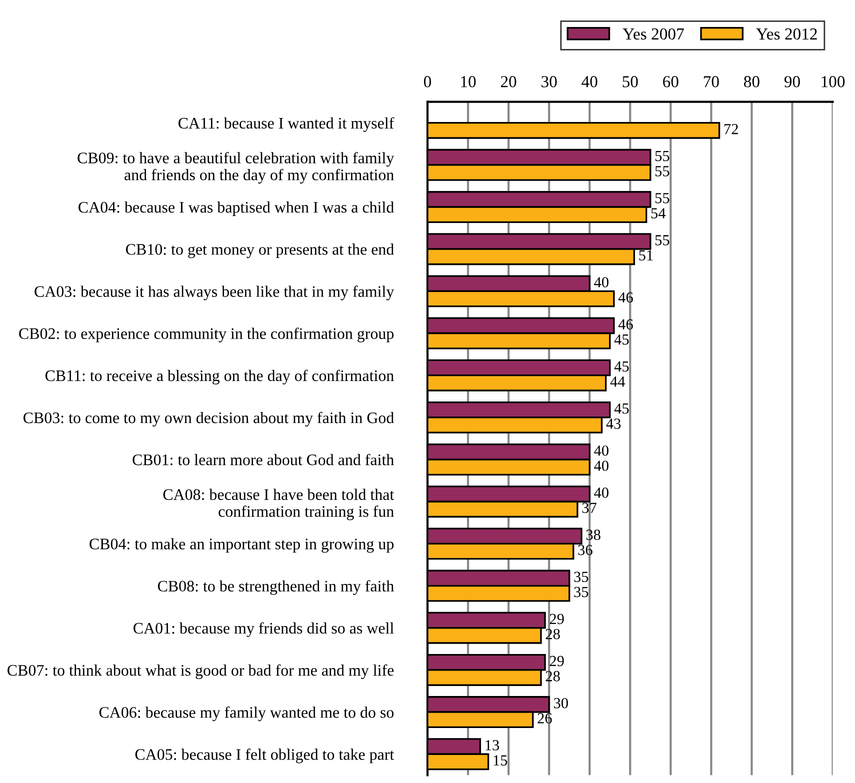 Image resolution: width=855 pixels, height=783 pixels. I want to click on y-tick-label: CA03: because it has always been like that in my family, so click(214, 293).